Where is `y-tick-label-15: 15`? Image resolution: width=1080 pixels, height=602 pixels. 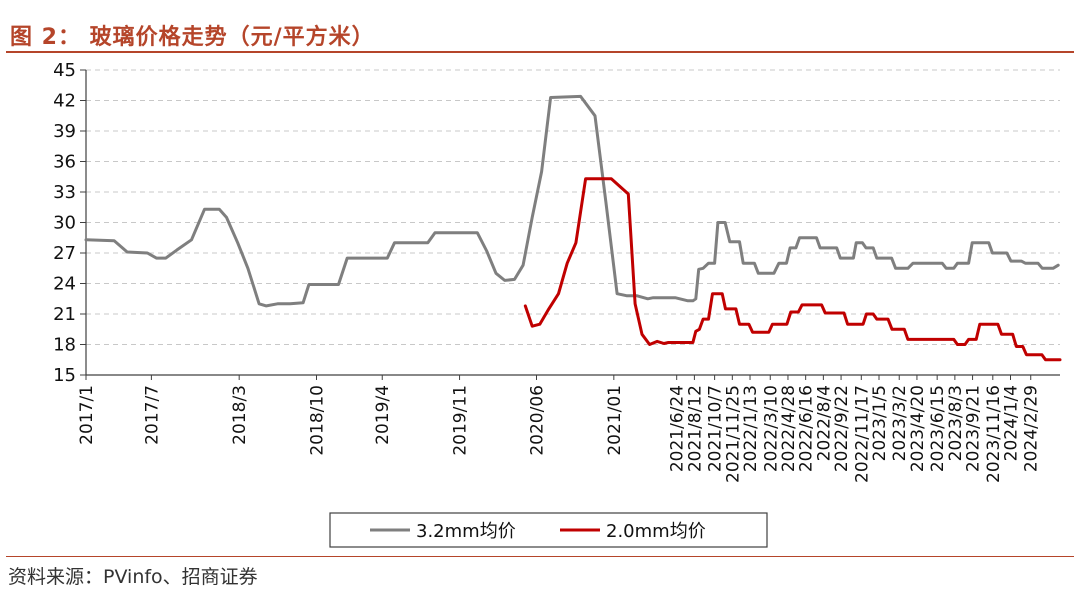
y-tick-label-15: 15 is located at coordinates (64, 375).